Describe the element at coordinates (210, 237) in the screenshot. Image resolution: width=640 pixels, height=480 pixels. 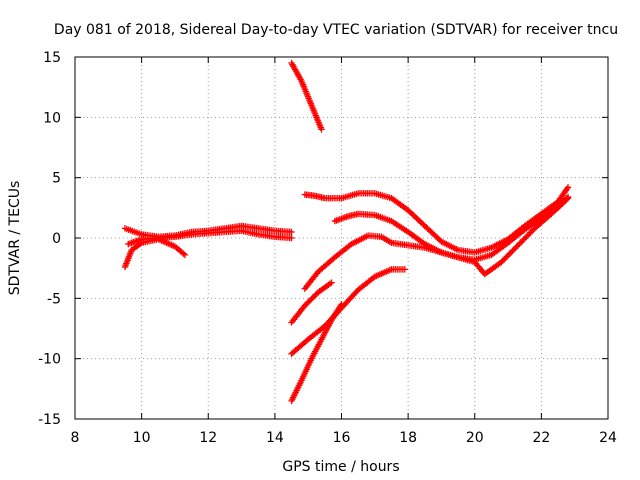
I see `series-track-c` at that location.